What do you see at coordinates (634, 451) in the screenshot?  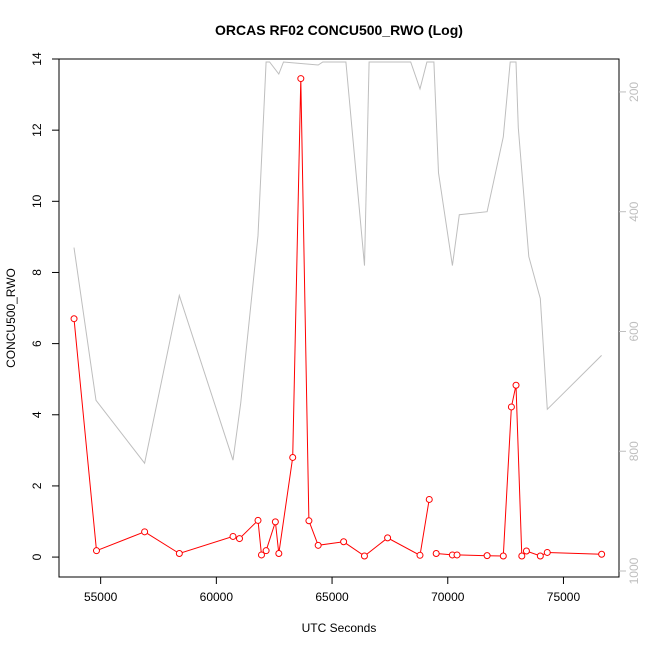 I see `y2-tick-label: 800` at bounding box center [634, 451].